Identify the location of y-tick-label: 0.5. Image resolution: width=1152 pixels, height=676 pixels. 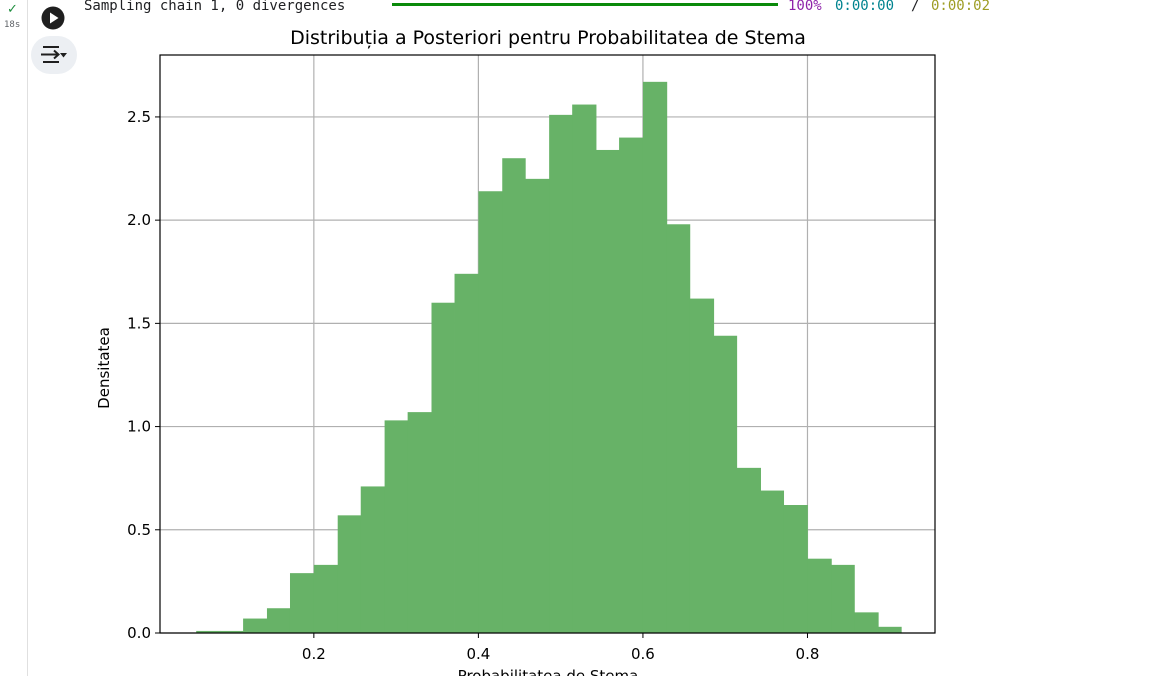
(139, 530).